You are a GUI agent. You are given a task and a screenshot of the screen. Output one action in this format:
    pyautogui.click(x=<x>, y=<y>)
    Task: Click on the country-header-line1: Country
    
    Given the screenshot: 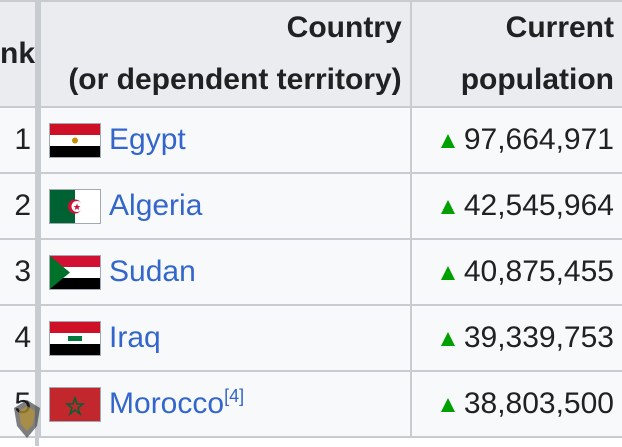 What is the action you would take?
    pyautogui.click(x=344, y=27)
    